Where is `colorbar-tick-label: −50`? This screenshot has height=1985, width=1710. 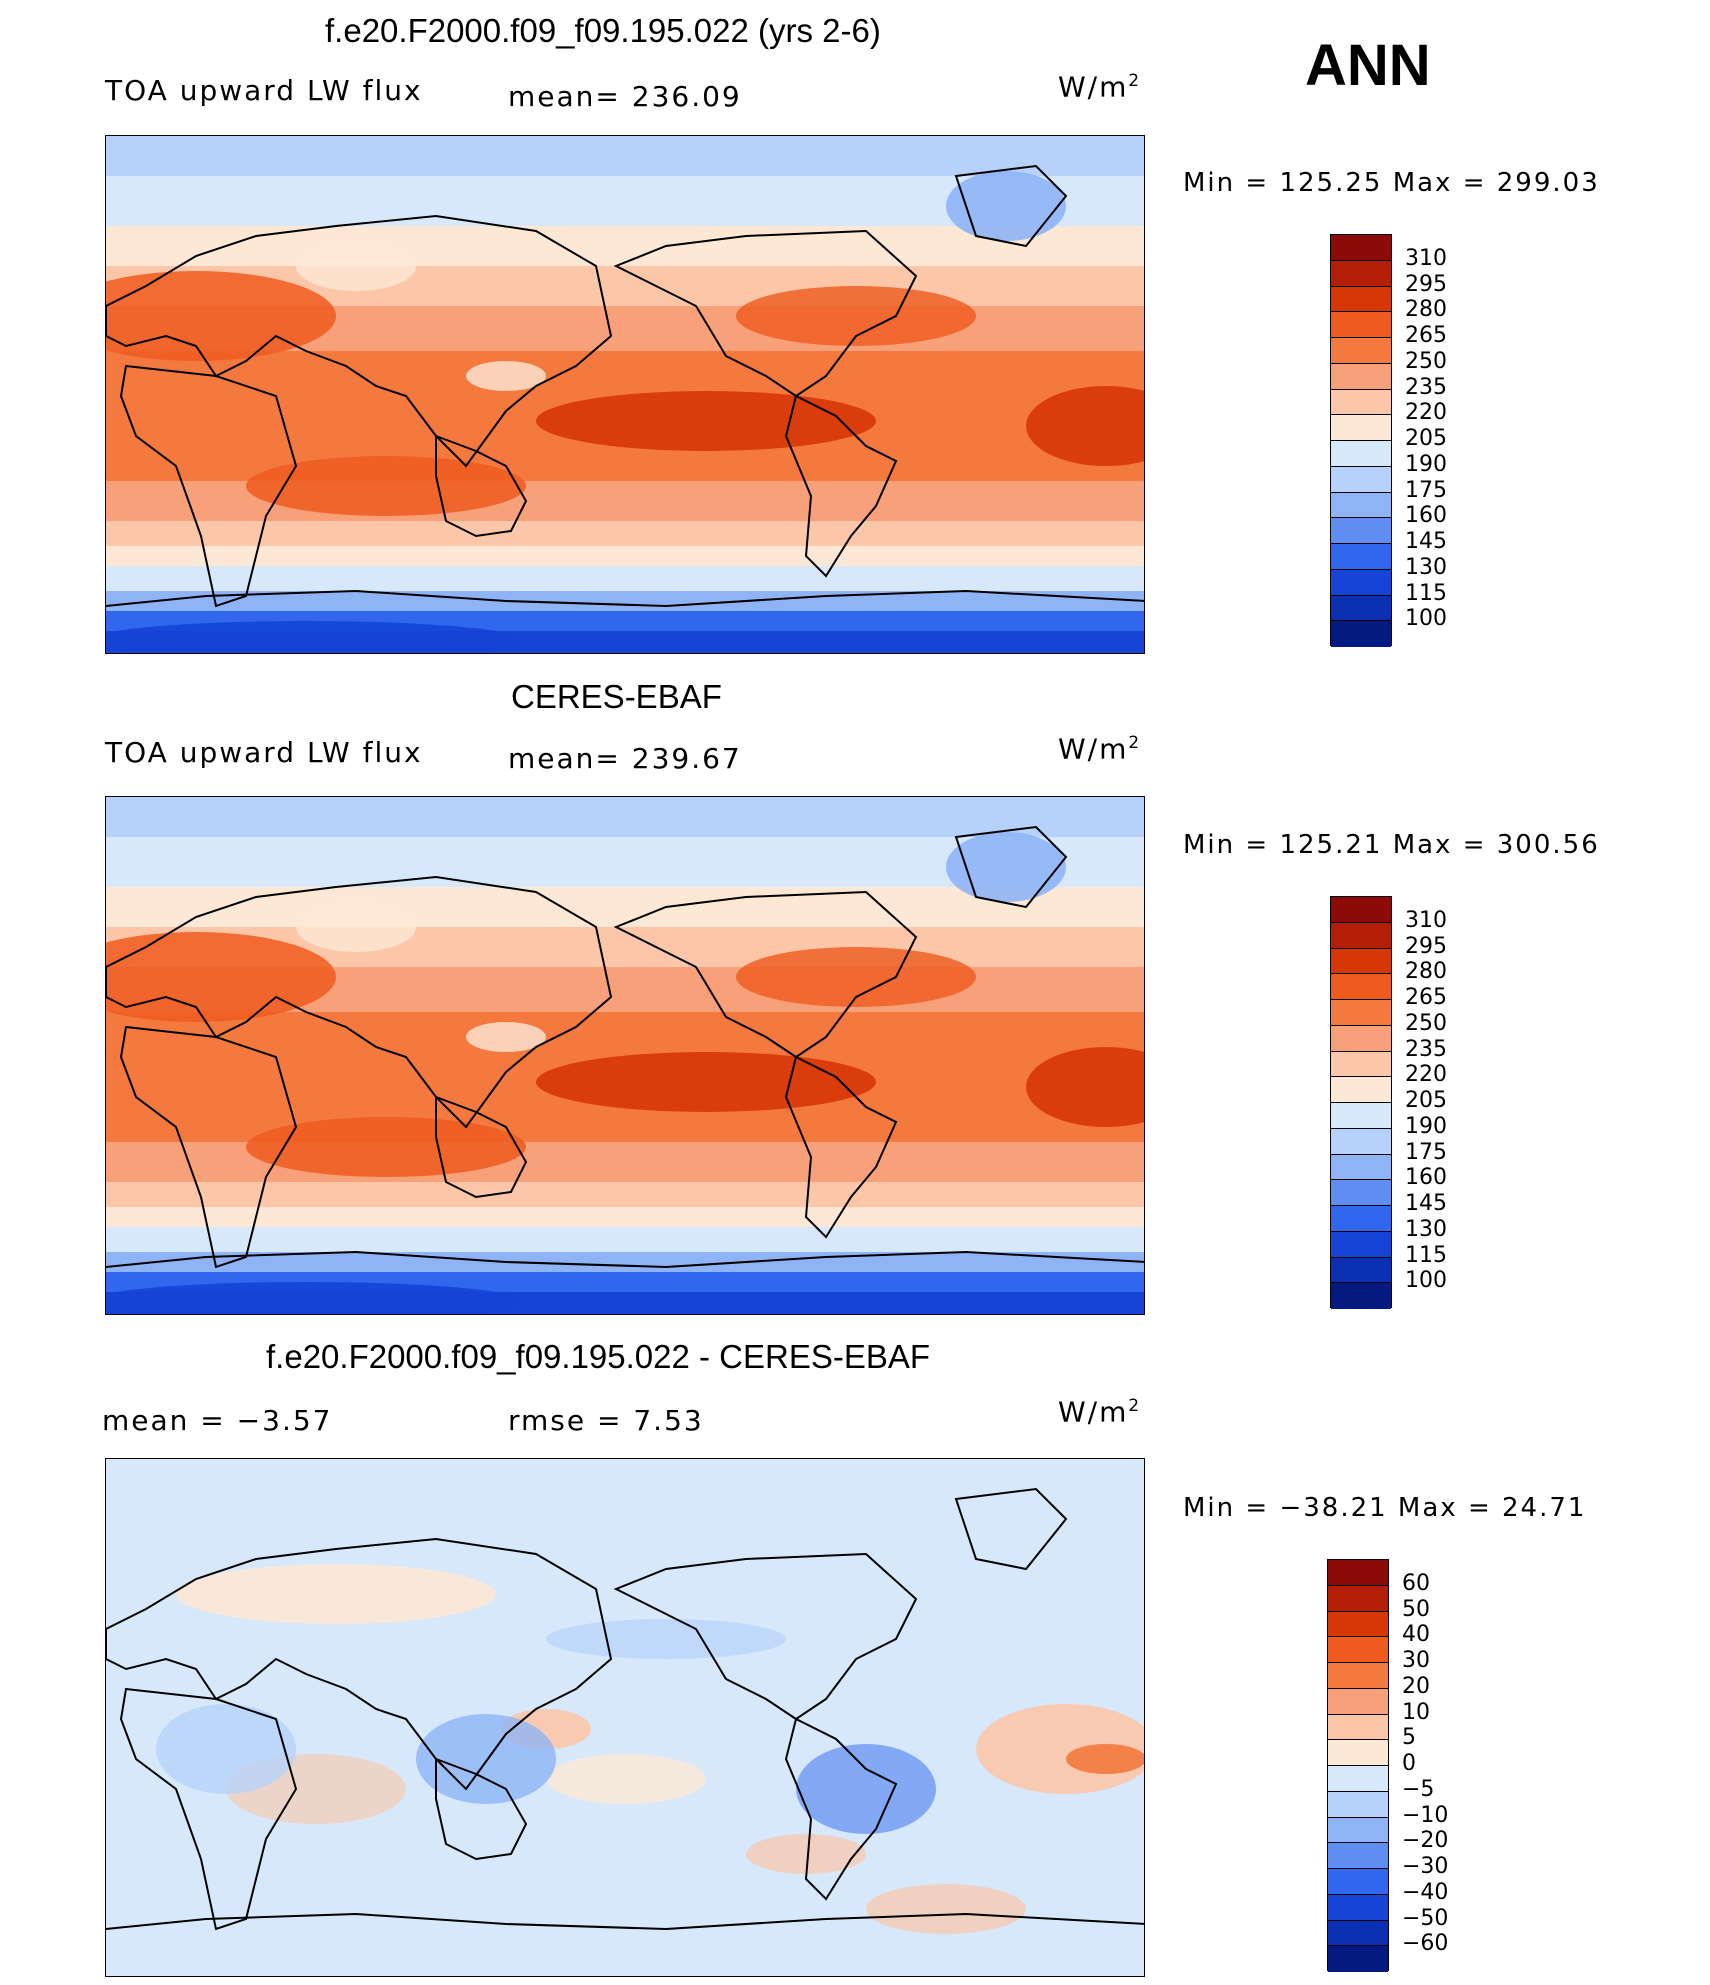 colorbar-tick-label: −50 is located at coordinates (1425, 1918).